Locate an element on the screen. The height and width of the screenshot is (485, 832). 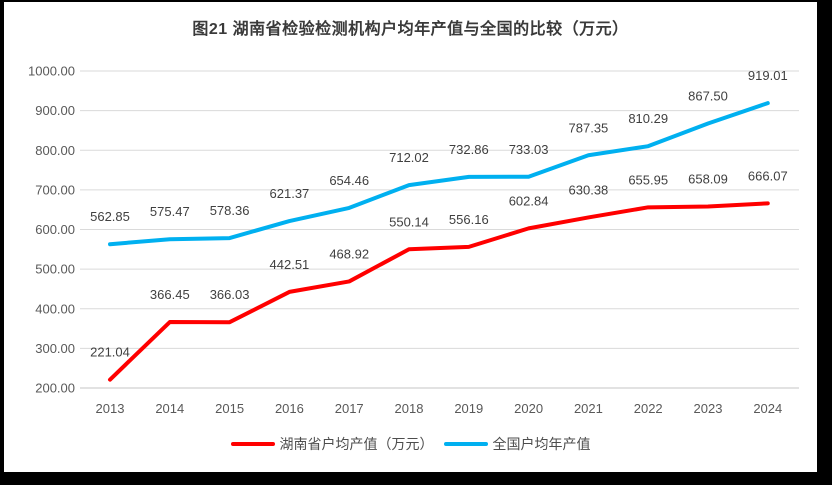
data-label: 630.38 is located at coordinates (589, 189).